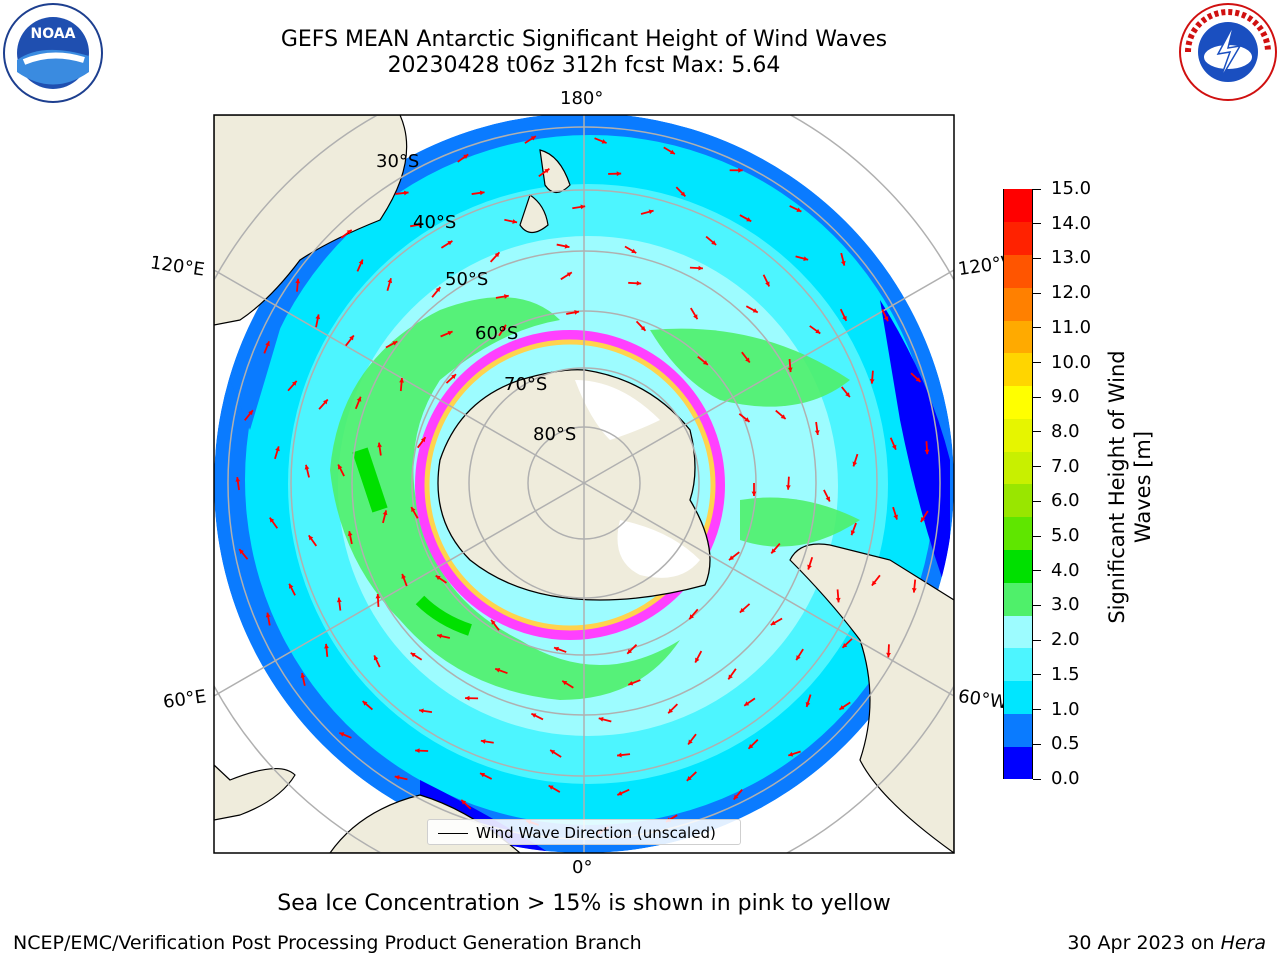 The height and width of the screenshot is (960, 1280). I want to click on lat-label-30s: 30°S, so click(398, 161).